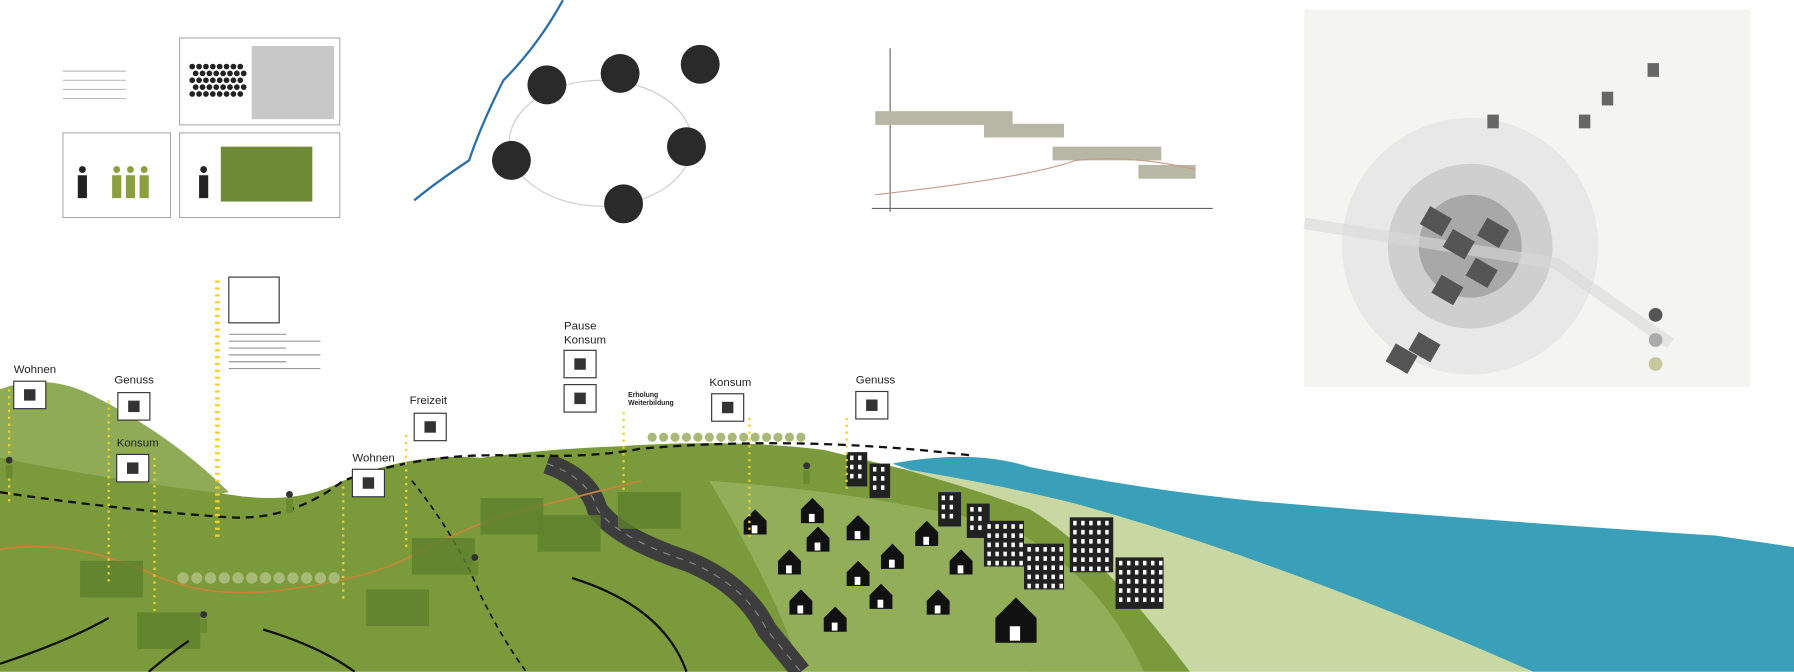 Image resolution: width=1794 pixels, height=672 pixels. Describe the element at coordinates (254, 300) in the screenshot. I see `icon-box` at that location.